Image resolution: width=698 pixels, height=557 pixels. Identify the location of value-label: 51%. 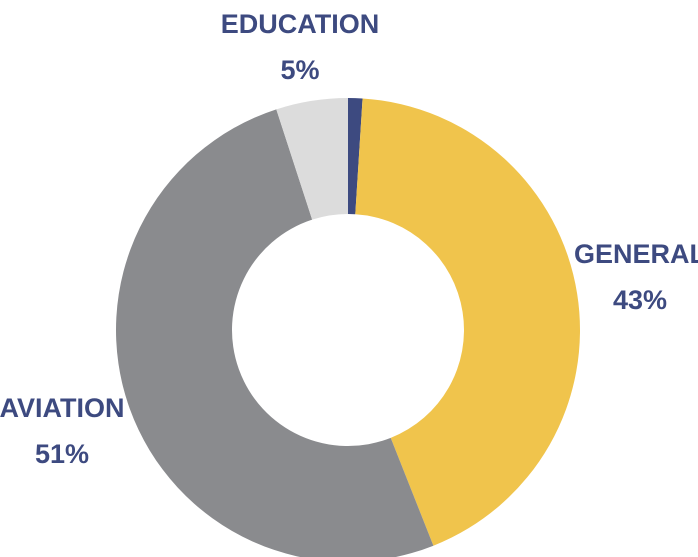
(62, 454).